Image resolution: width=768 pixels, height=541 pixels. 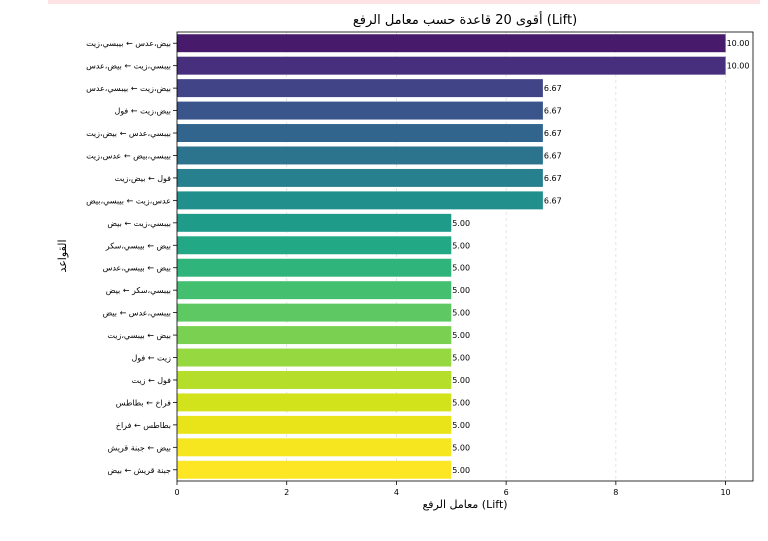 I want to click on y-axis-label: القواعد, so click(x=62, y=255).